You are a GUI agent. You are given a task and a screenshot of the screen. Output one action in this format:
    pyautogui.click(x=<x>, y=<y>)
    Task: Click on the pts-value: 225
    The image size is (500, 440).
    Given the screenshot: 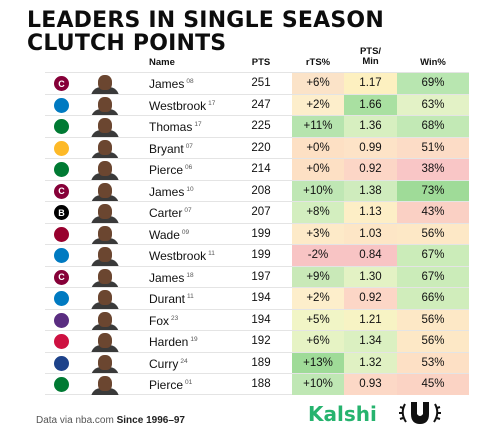 What is the action you would take?
    pyautogui.click(x=261, y=126)
    